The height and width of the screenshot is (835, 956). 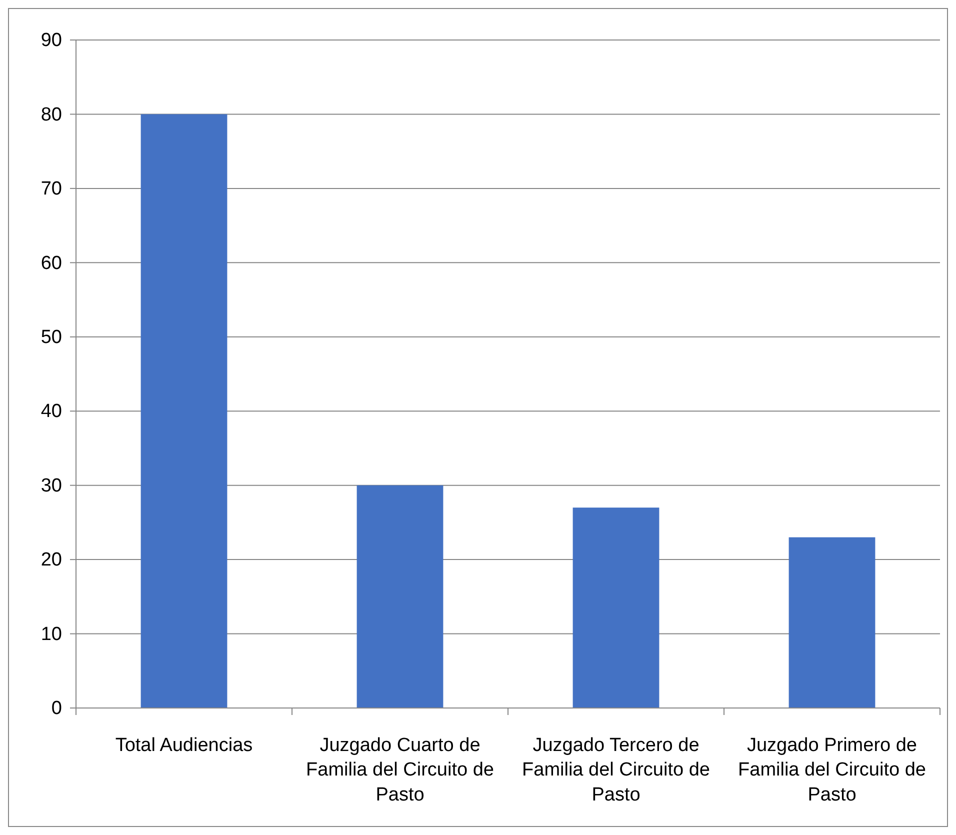 What do you see at coordinates (832, 770) in the screenshot?
I see `x-tick-label: Juzgado Primero de Familia del Circuito de Pasto` at bounding box center [832, 770].